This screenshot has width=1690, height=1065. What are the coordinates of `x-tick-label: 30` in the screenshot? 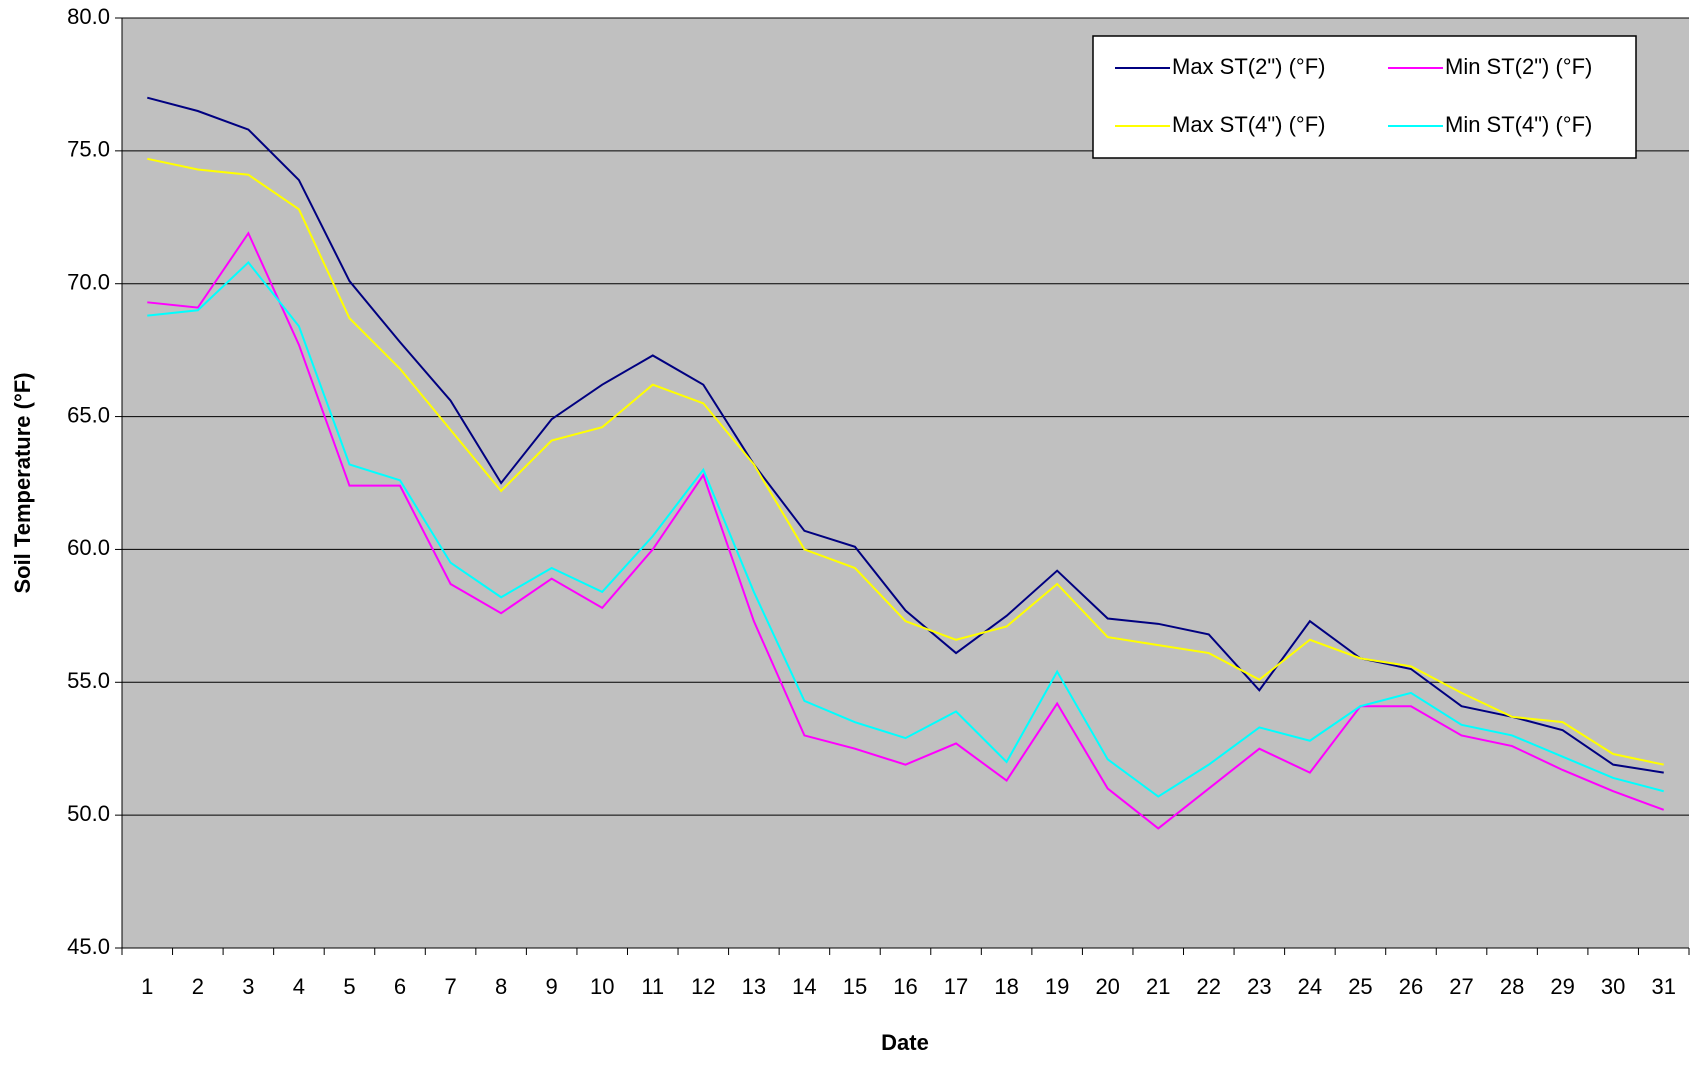 It's located at (1613, 986).